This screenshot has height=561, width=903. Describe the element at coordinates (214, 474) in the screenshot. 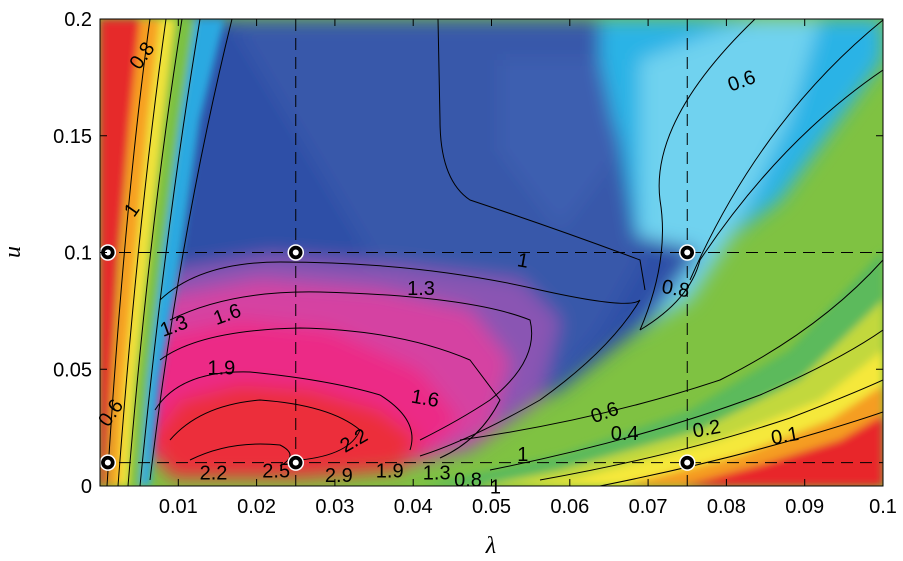

I see `contour-value-label: 2.2` at that location.